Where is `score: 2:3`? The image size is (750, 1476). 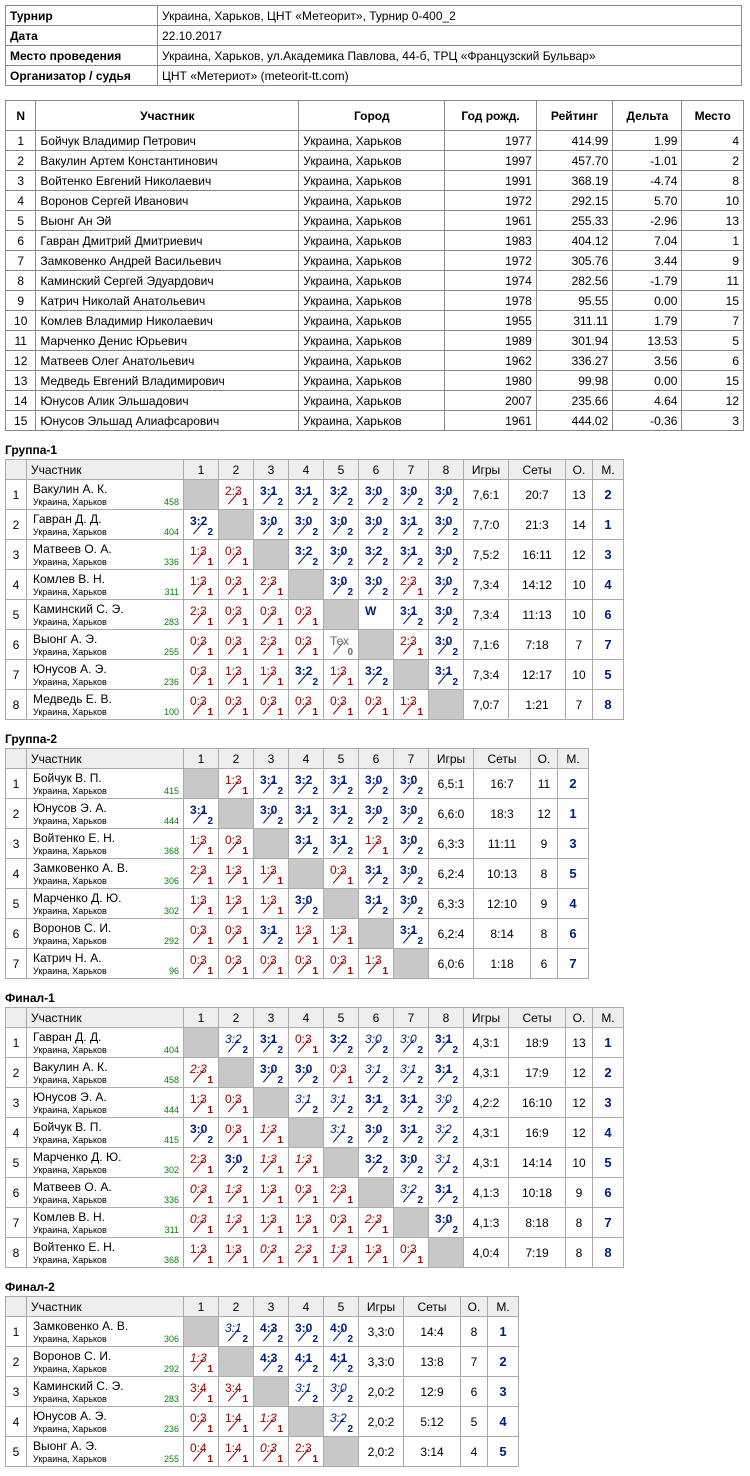
score: 2:3 is located at coordinates (198, 1069).